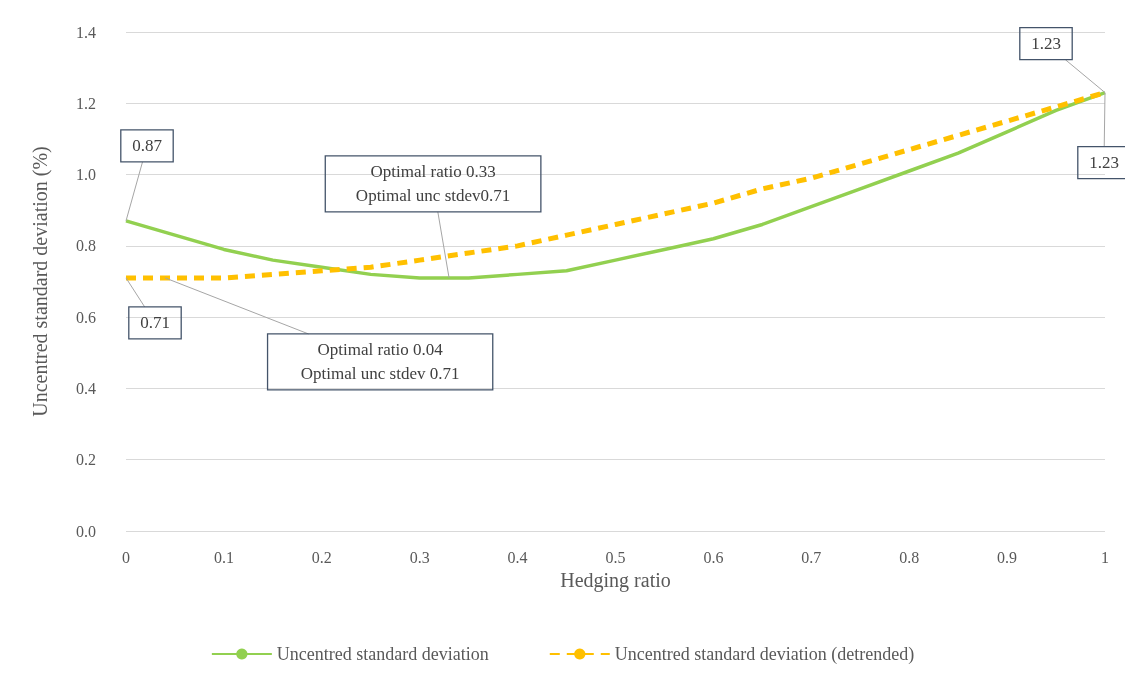  What do you see at coordinates (86, 317) in the screenshot?
I see `y-tick-label: 0.6` at bounding box center [86, 317].